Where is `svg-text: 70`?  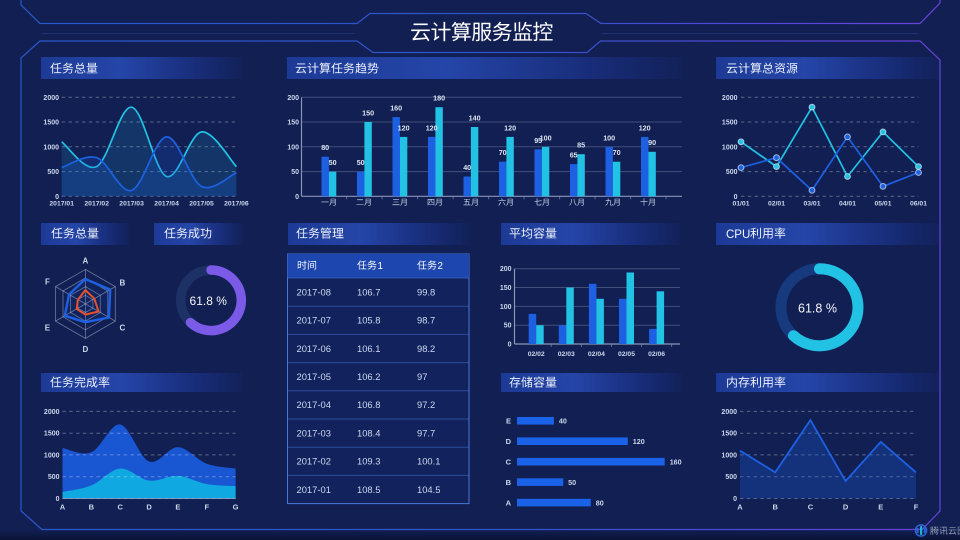 svg-text: 70 is located at coordinates (617, 152).